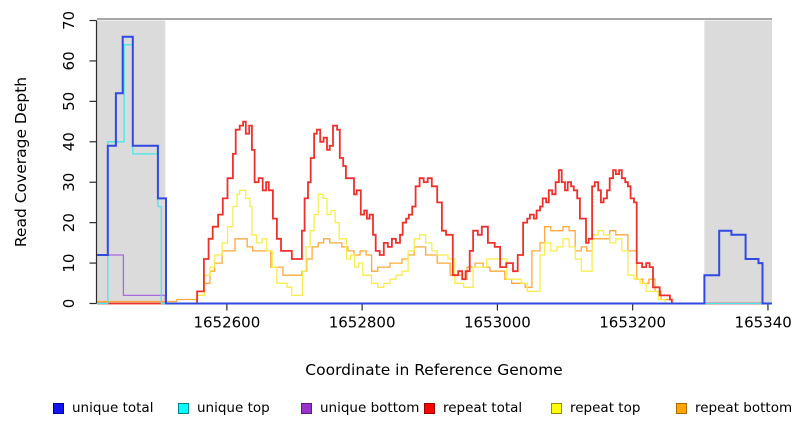 This screenshot has width=792, height=432. Describe the element at coordinates (21, 162) in the screenshot. I see `y-axis-title: Read Coverage Depth` at that location.